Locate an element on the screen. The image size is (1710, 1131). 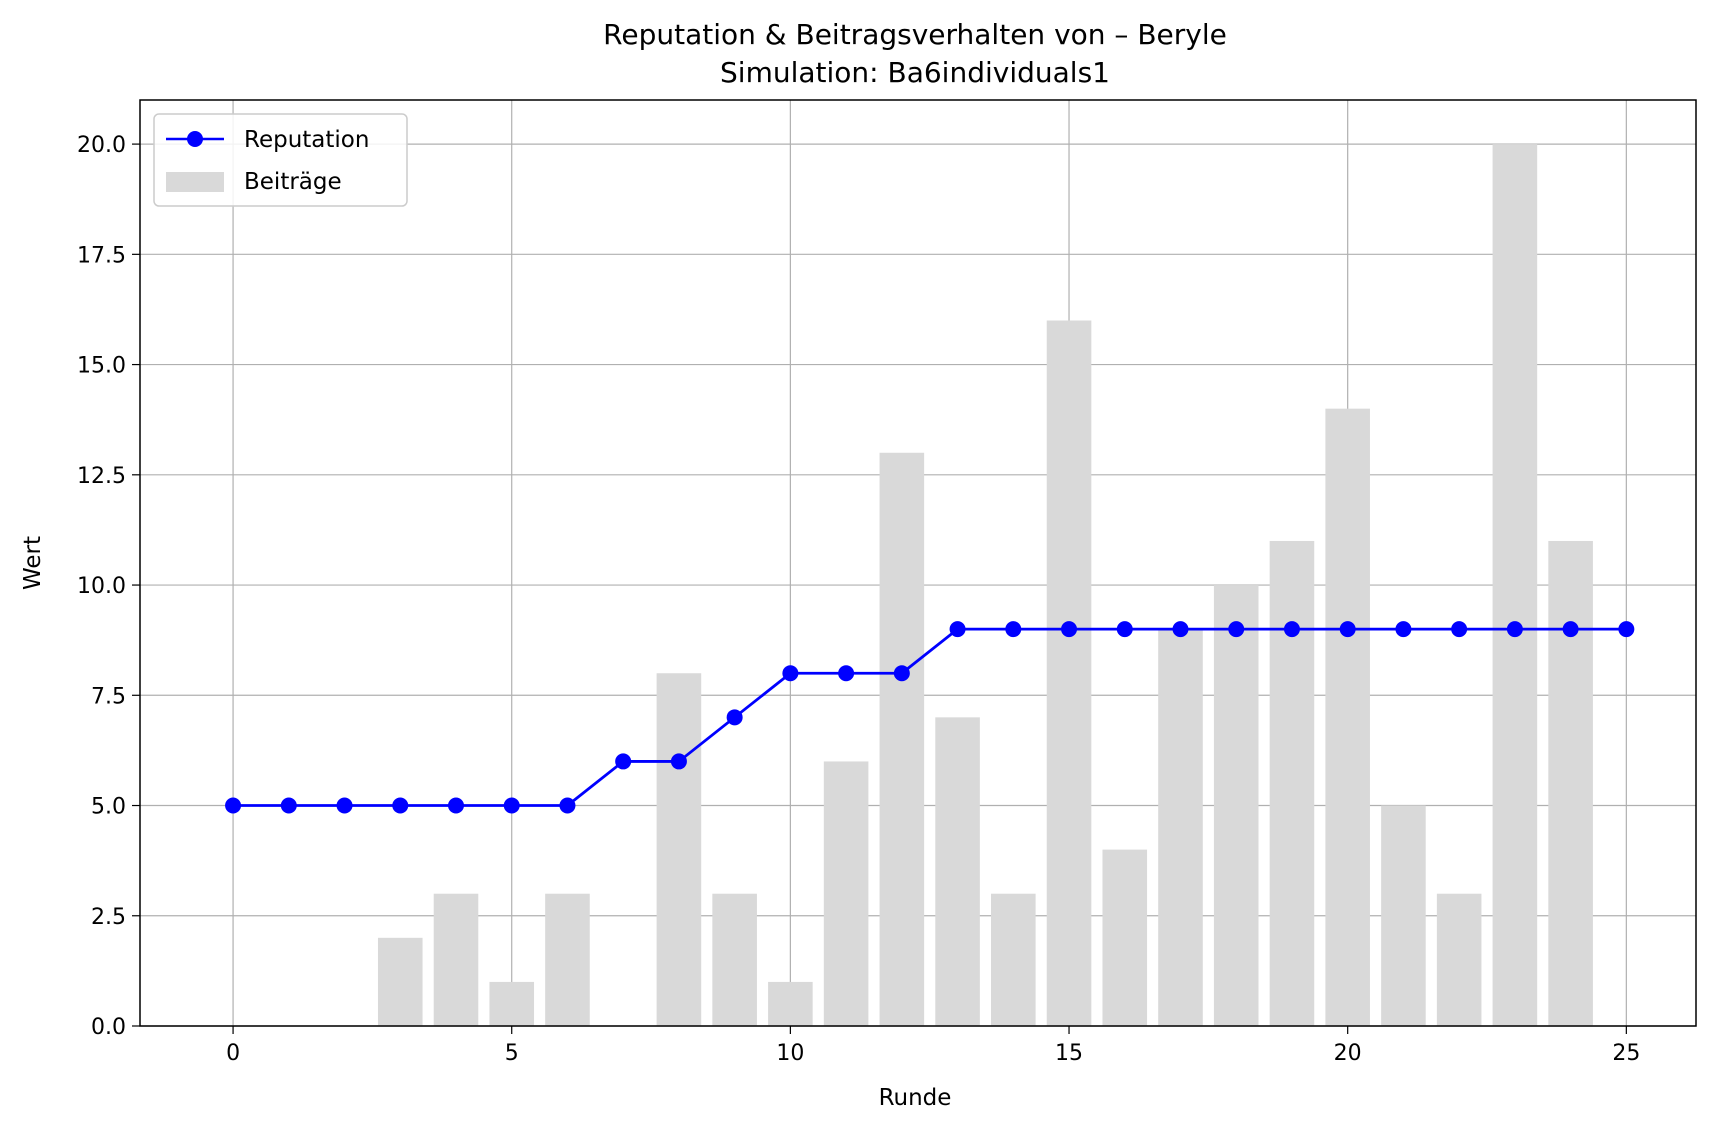
y-tick-label: 15.0 is located at coordinates (101, 366).